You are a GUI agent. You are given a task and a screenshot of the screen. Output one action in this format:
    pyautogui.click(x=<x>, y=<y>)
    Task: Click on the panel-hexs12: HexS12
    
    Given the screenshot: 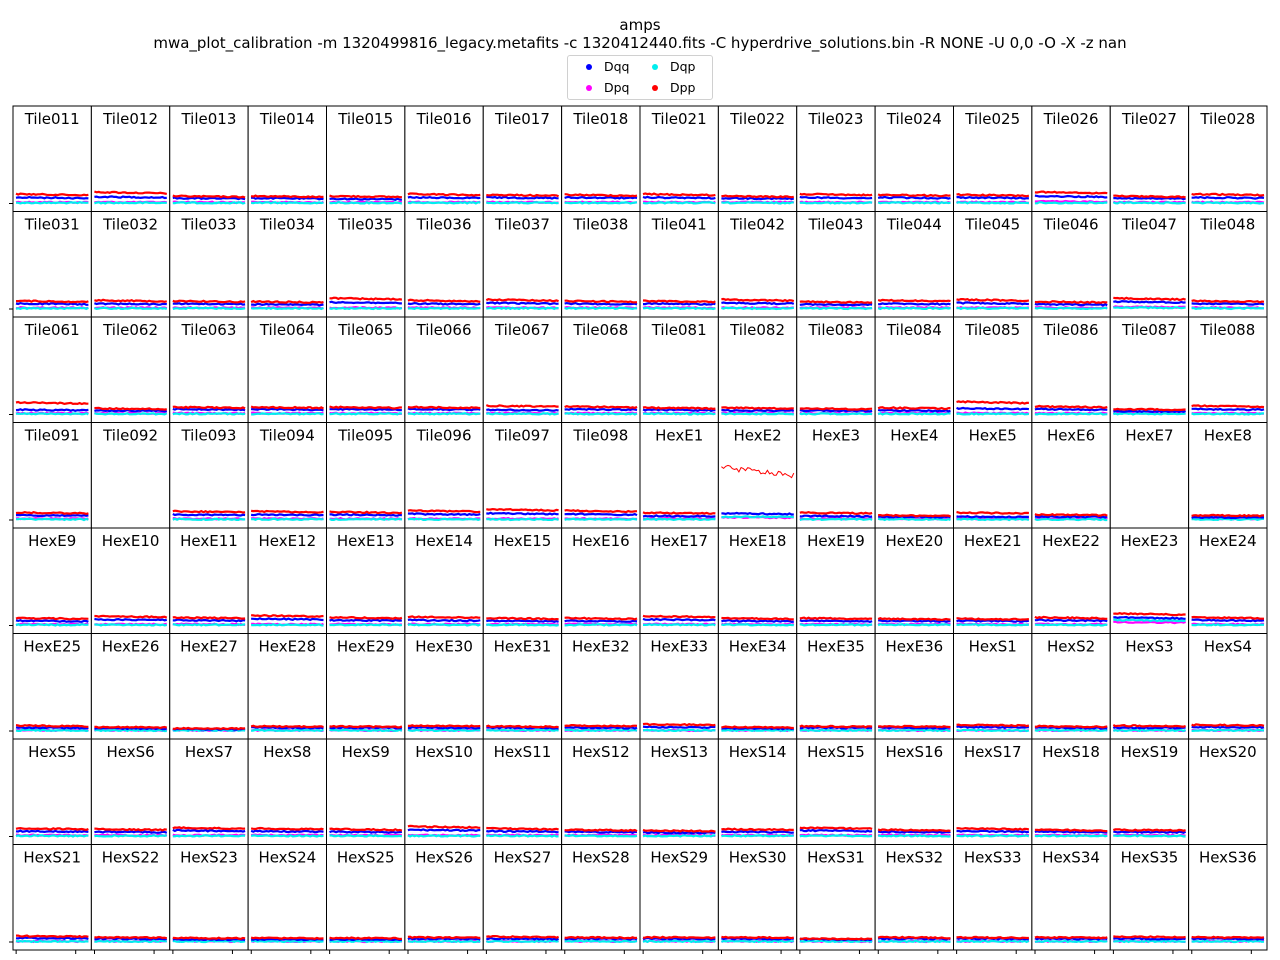 What is the action you would take?
    pyautogui.click(x=601, y=791)
    